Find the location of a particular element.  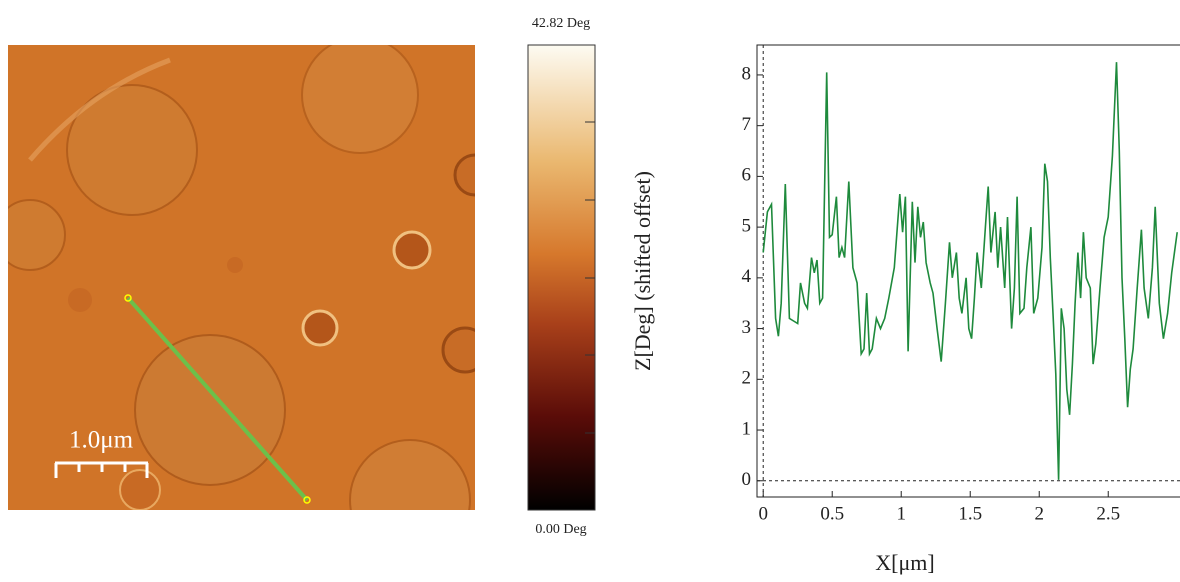

y-tick-label: 0 is located at coordinates (747, 479).